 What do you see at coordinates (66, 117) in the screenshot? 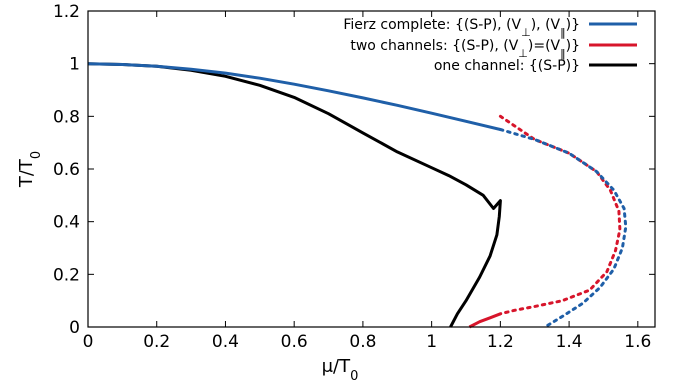
I see `y-tick-label: 0.8` at bounding box center [66, 117].